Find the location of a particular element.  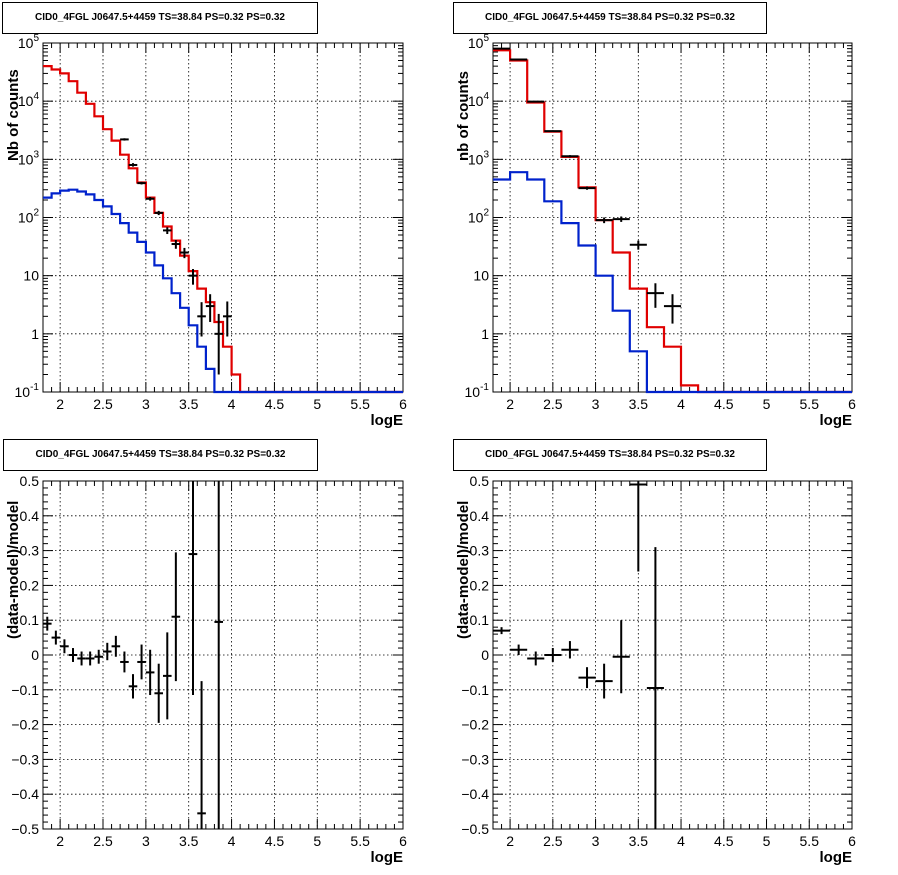

y-axis-label: nb of counts is located at coordinates (463, 116).